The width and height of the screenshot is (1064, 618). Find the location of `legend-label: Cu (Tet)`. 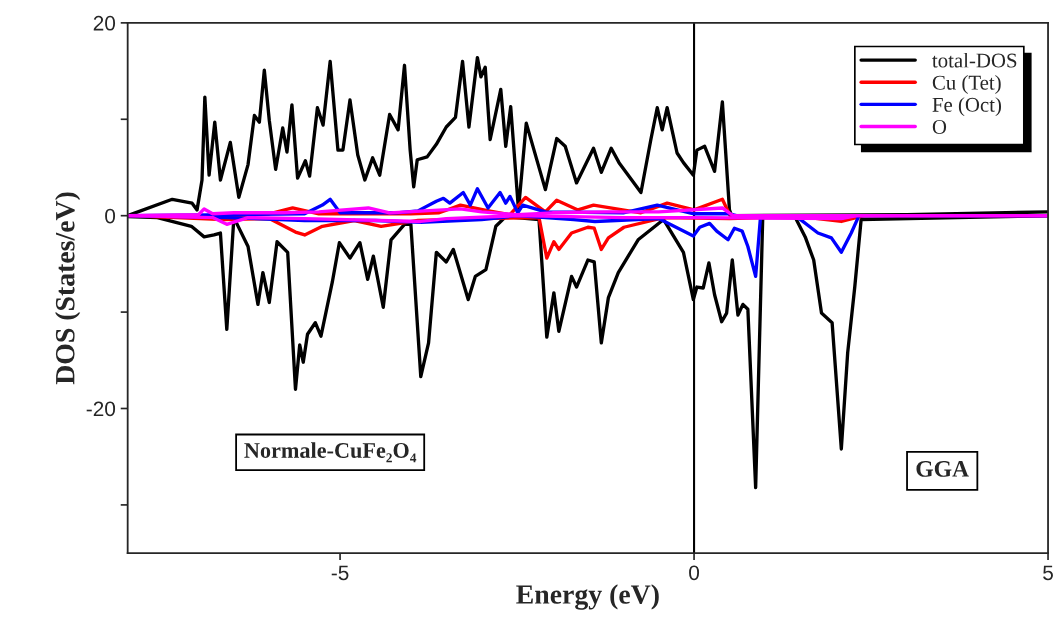

legend-label: Cu (Tet) is located at coordinates (966, 84).